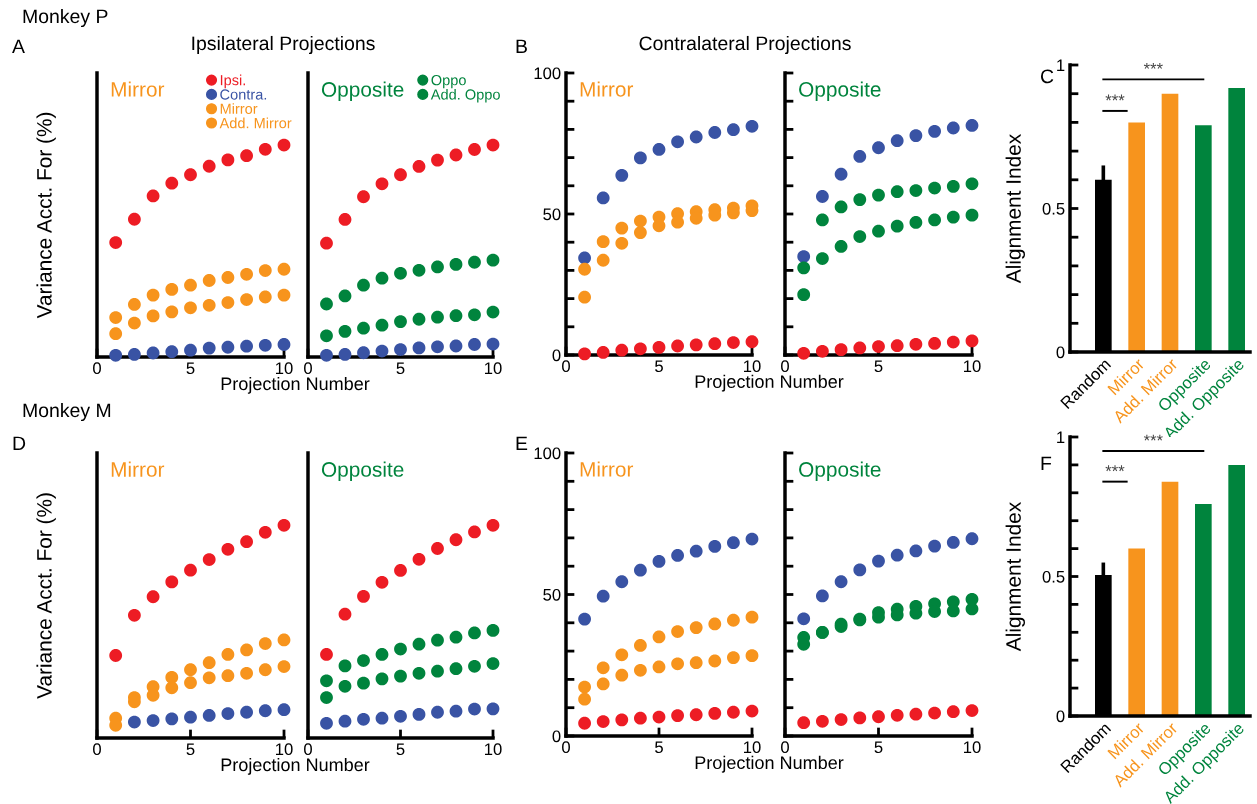  Describe the element at coordinates (18, 46) in the screenshot. I see `text: A` at that location.